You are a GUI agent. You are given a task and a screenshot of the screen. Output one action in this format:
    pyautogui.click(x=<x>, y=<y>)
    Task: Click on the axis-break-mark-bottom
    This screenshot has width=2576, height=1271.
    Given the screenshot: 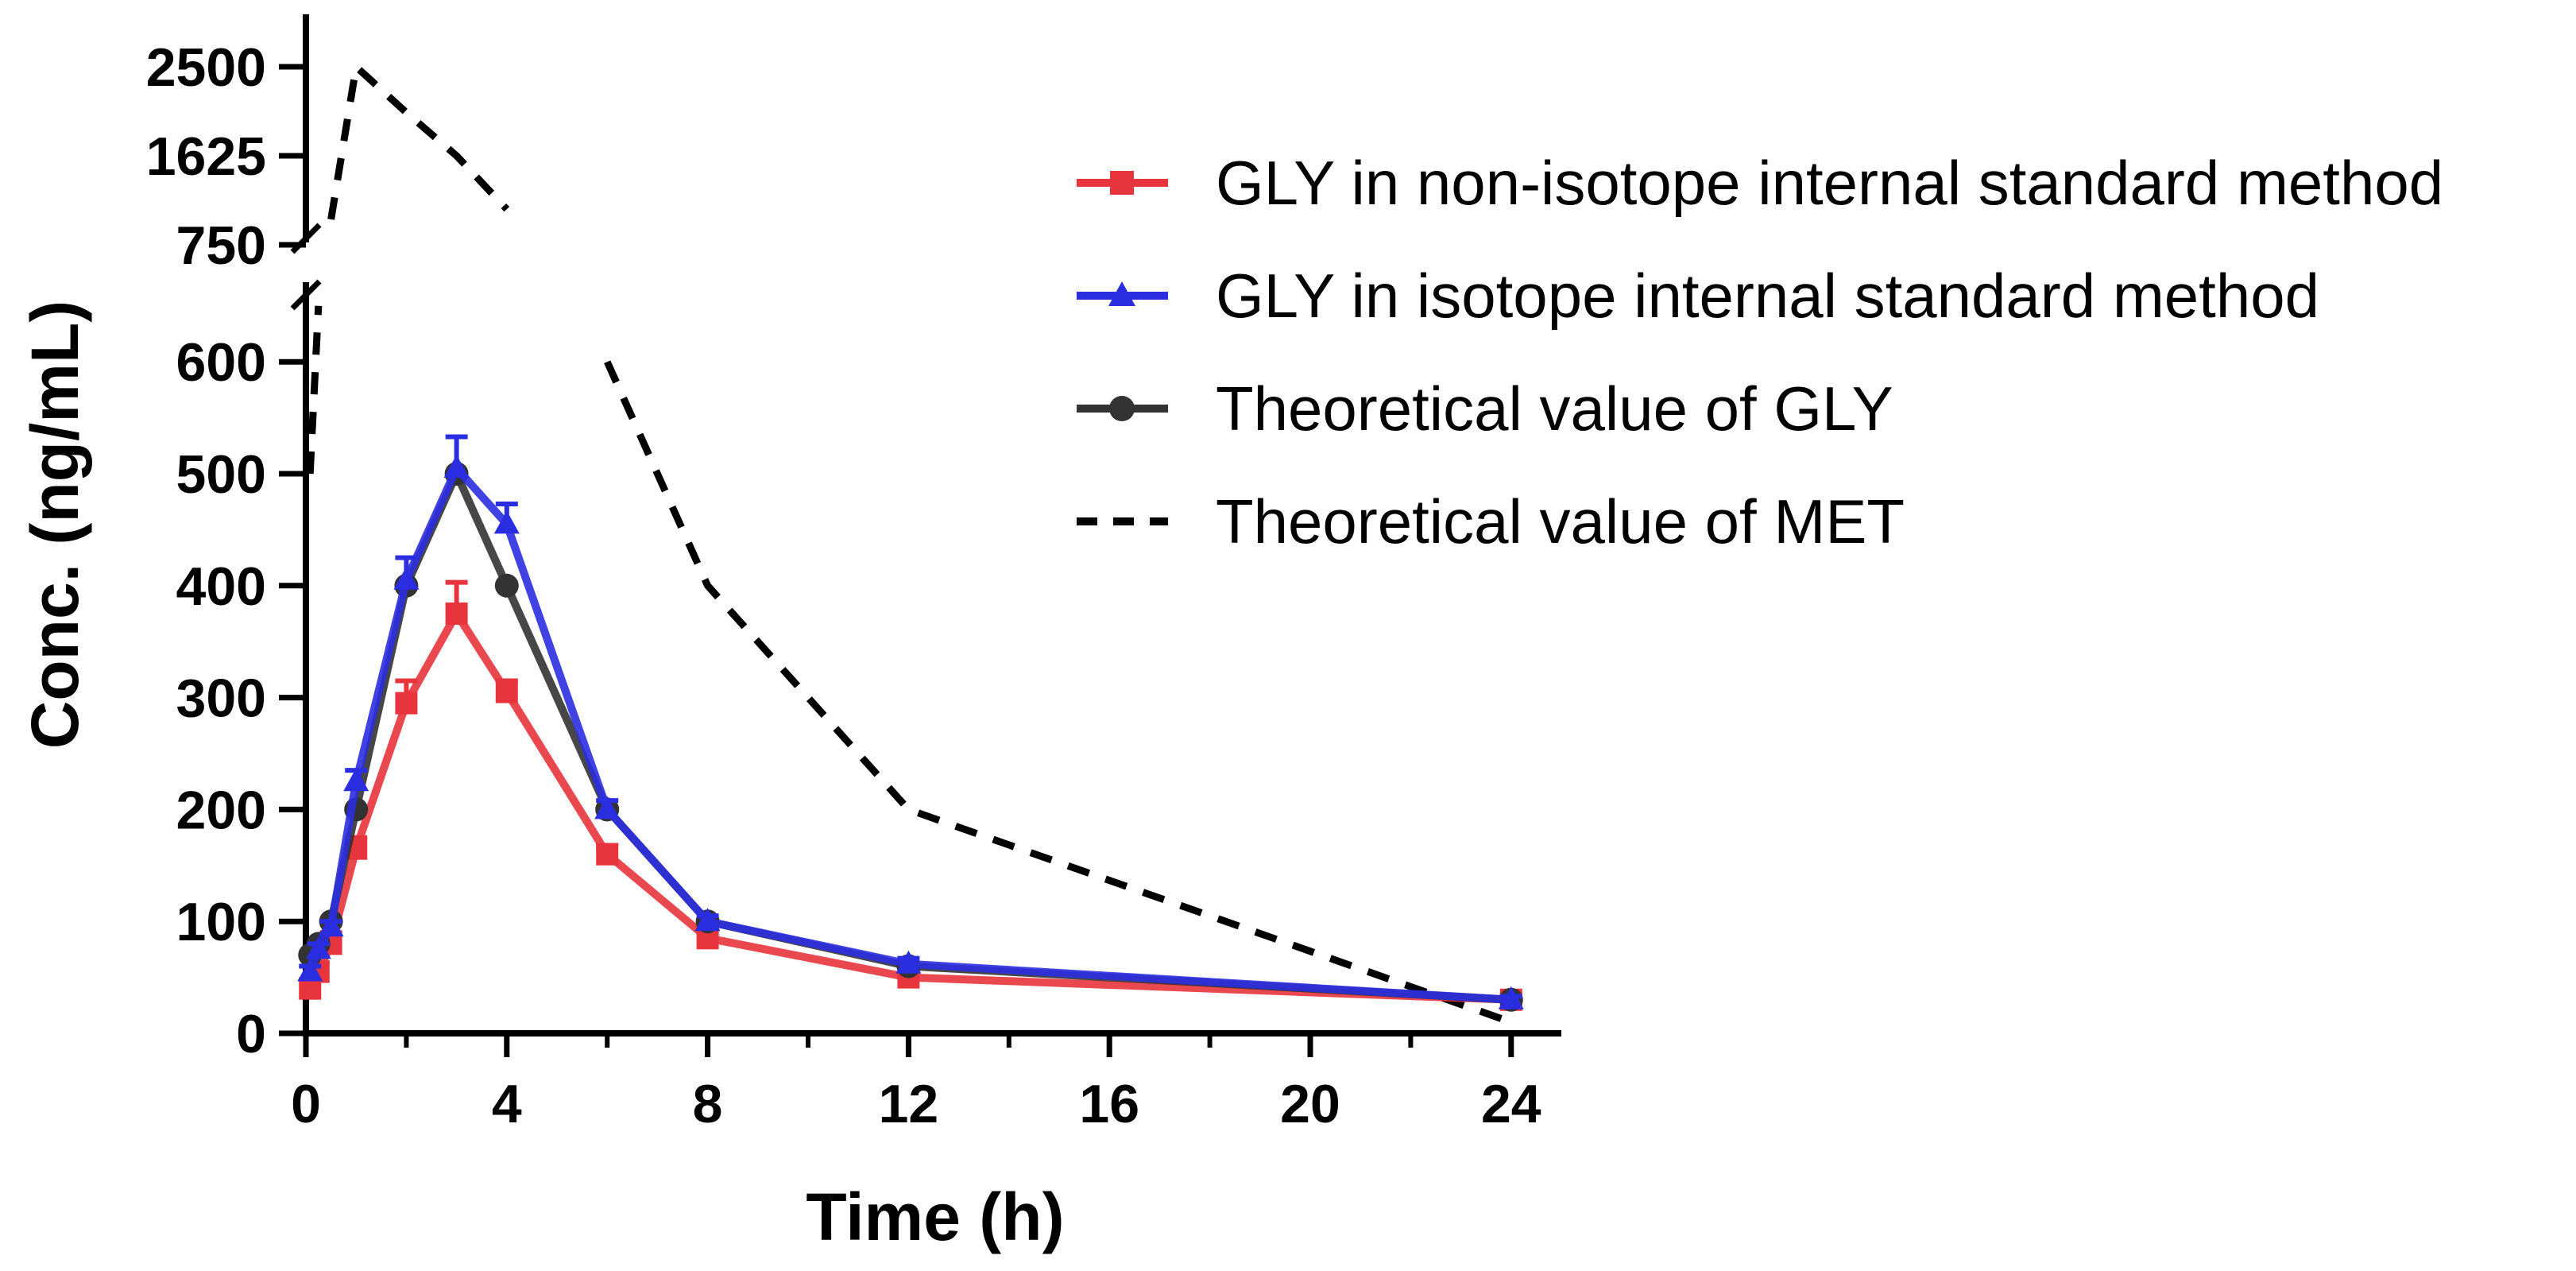 What is the action you would take?
    pyautogui.click(x=306, y=295)
    